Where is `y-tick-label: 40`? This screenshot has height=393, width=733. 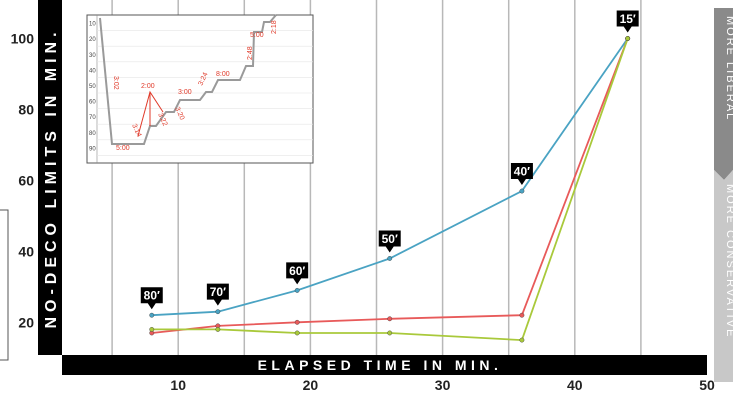
y-tick-label: 40 is located at coordinates (26, 251).